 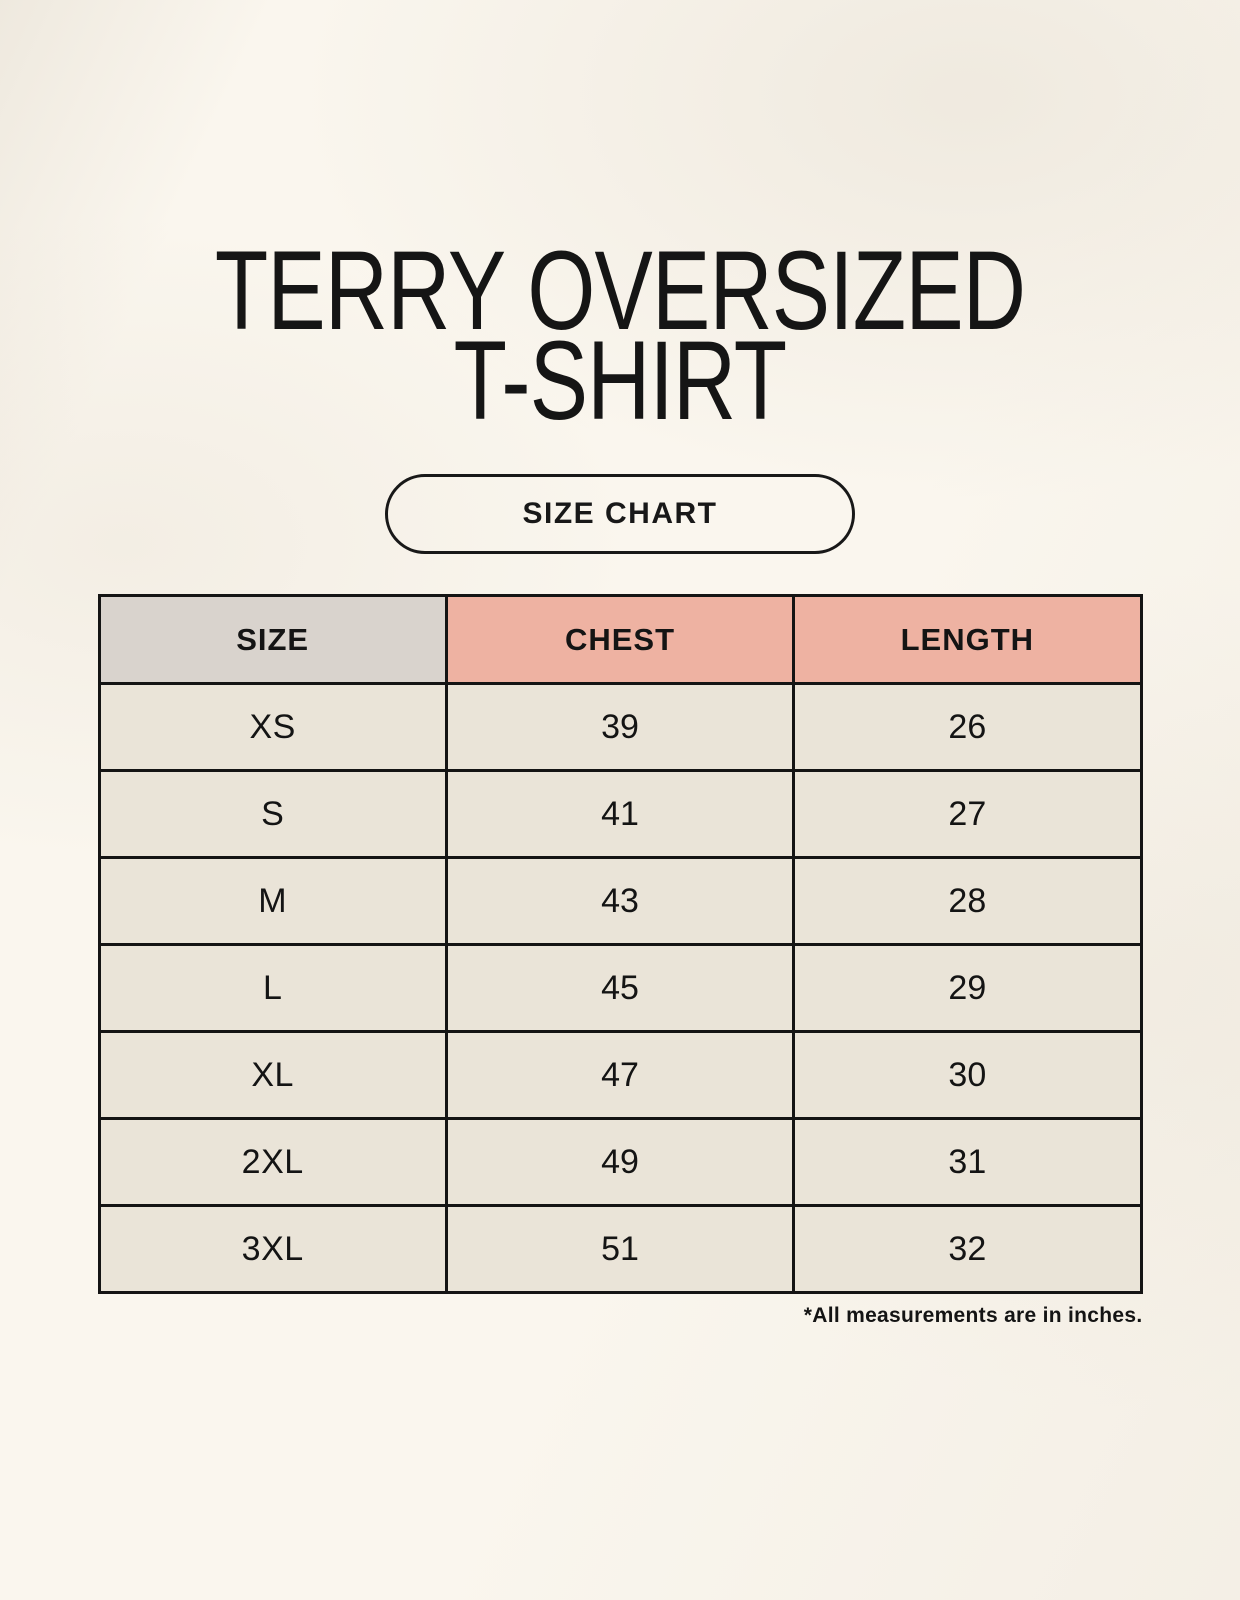 I want to click on cell-size: XL, so click(x=272, y=1075).